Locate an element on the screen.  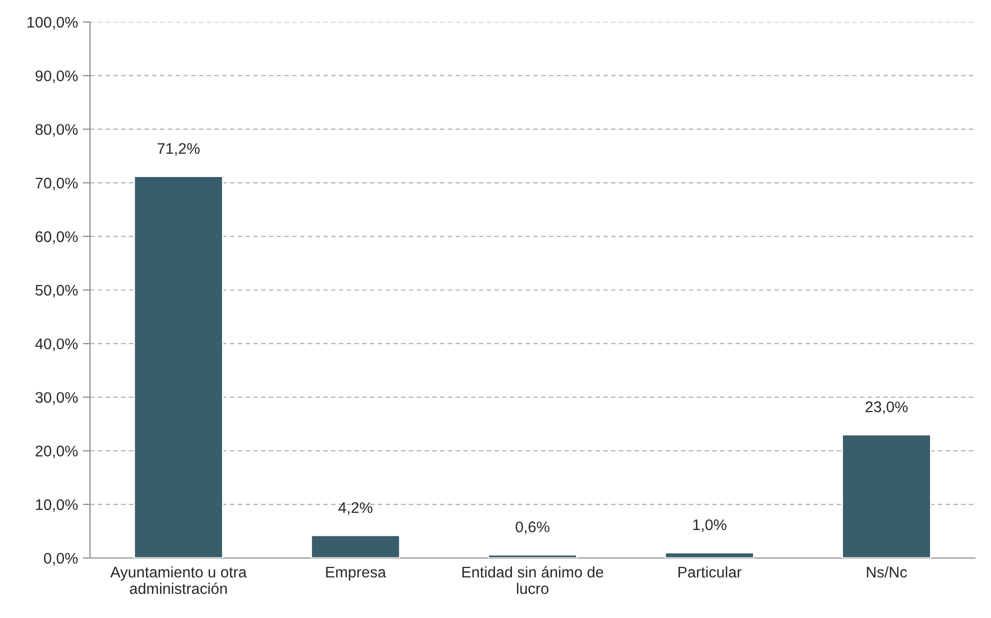
y-tick-label: 50,0% is located at coordinates (56, 291).